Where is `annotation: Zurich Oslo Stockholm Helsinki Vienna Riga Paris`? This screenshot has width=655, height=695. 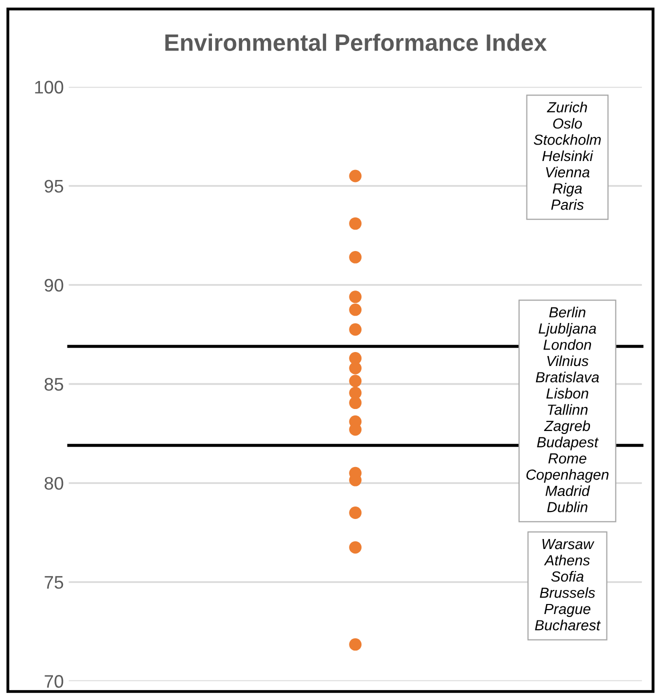 annotation: Zurich Oslo Stockholm Helsinki Vienna Riga Paris is located at coordinates (567, 156).